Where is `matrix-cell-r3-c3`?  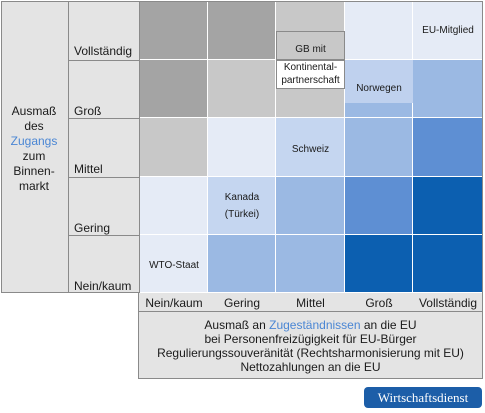
matrix-cell-r3-c3 is located at coordinates (379, 206).